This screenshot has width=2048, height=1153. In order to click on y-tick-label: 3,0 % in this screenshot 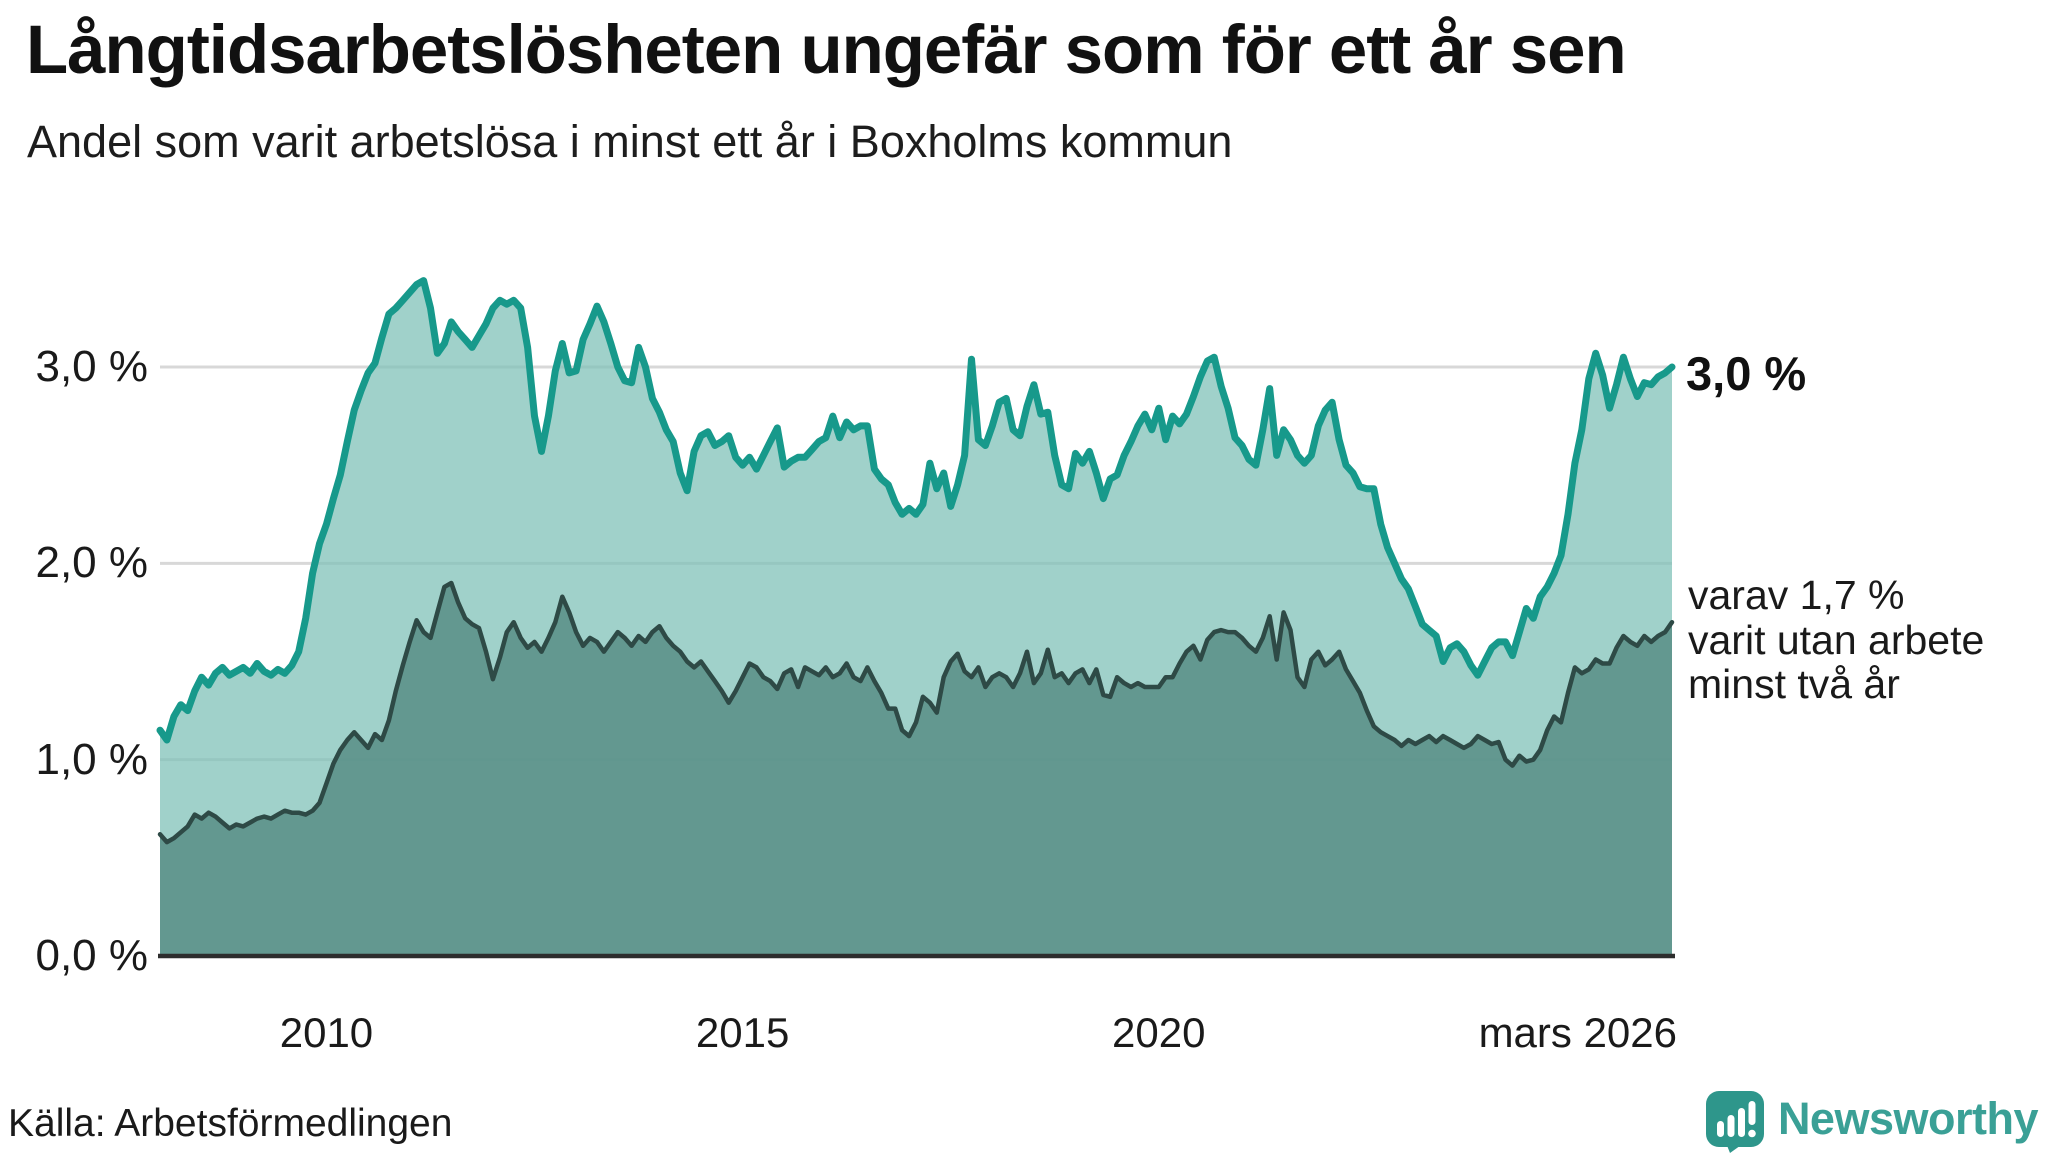, I will do `click(91, 366)`.